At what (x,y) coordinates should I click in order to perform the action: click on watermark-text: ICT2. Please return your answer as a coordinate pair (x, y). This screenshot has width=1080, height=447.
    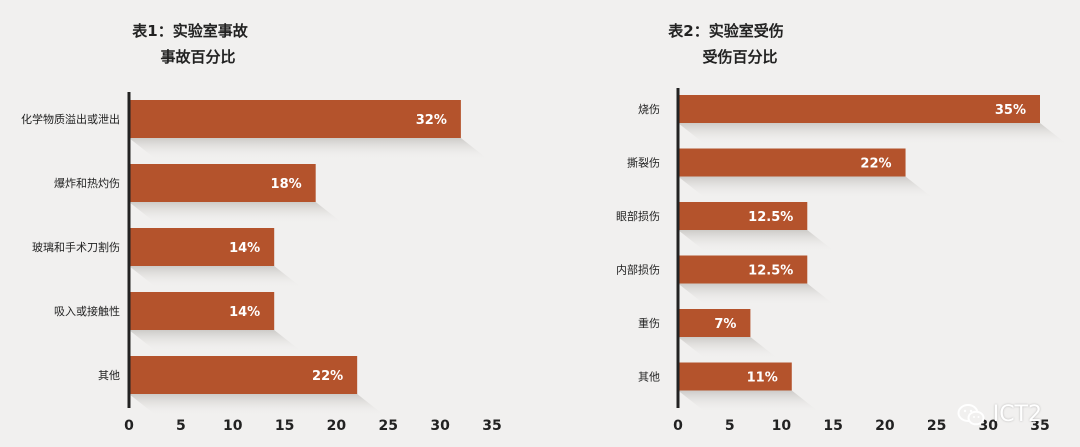
    Looking at the image, I should click on (1017, 414).